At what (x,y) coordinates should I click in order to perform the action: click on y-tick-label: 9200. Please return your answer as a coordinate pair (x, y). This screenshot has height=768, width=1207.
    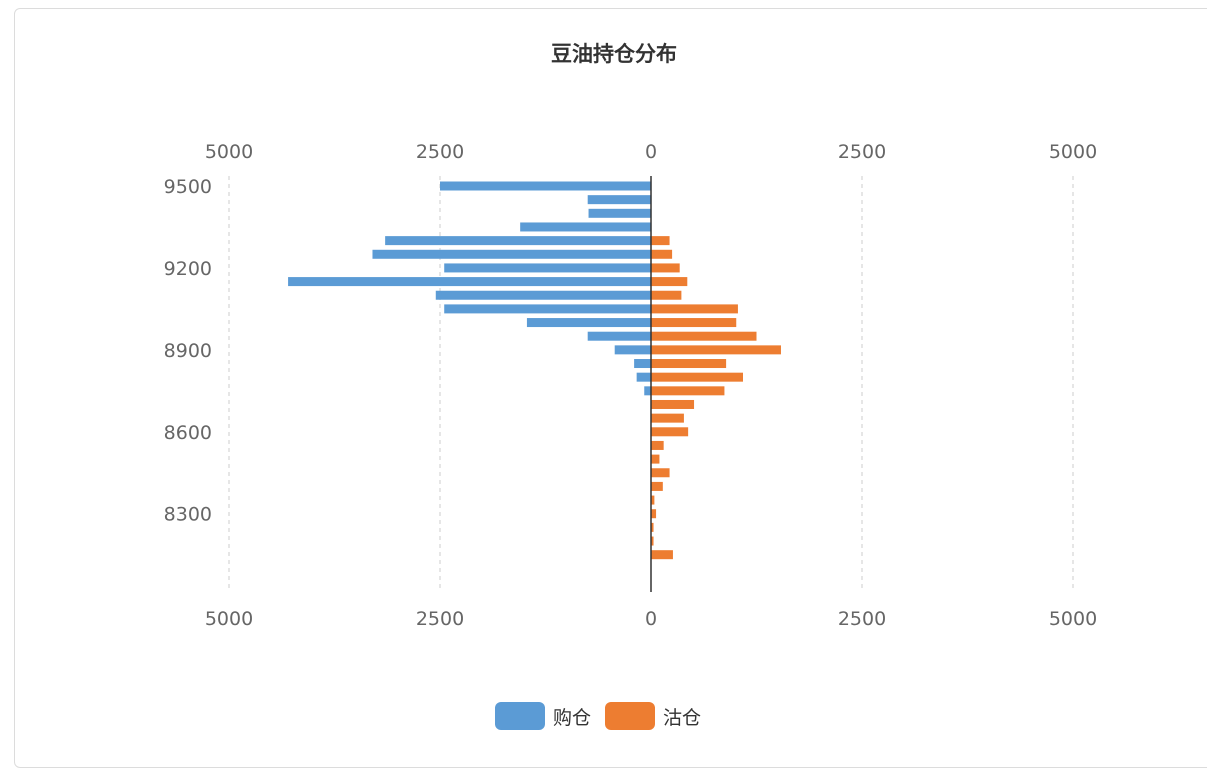
    Looking at the image, I should click on (188, 269).